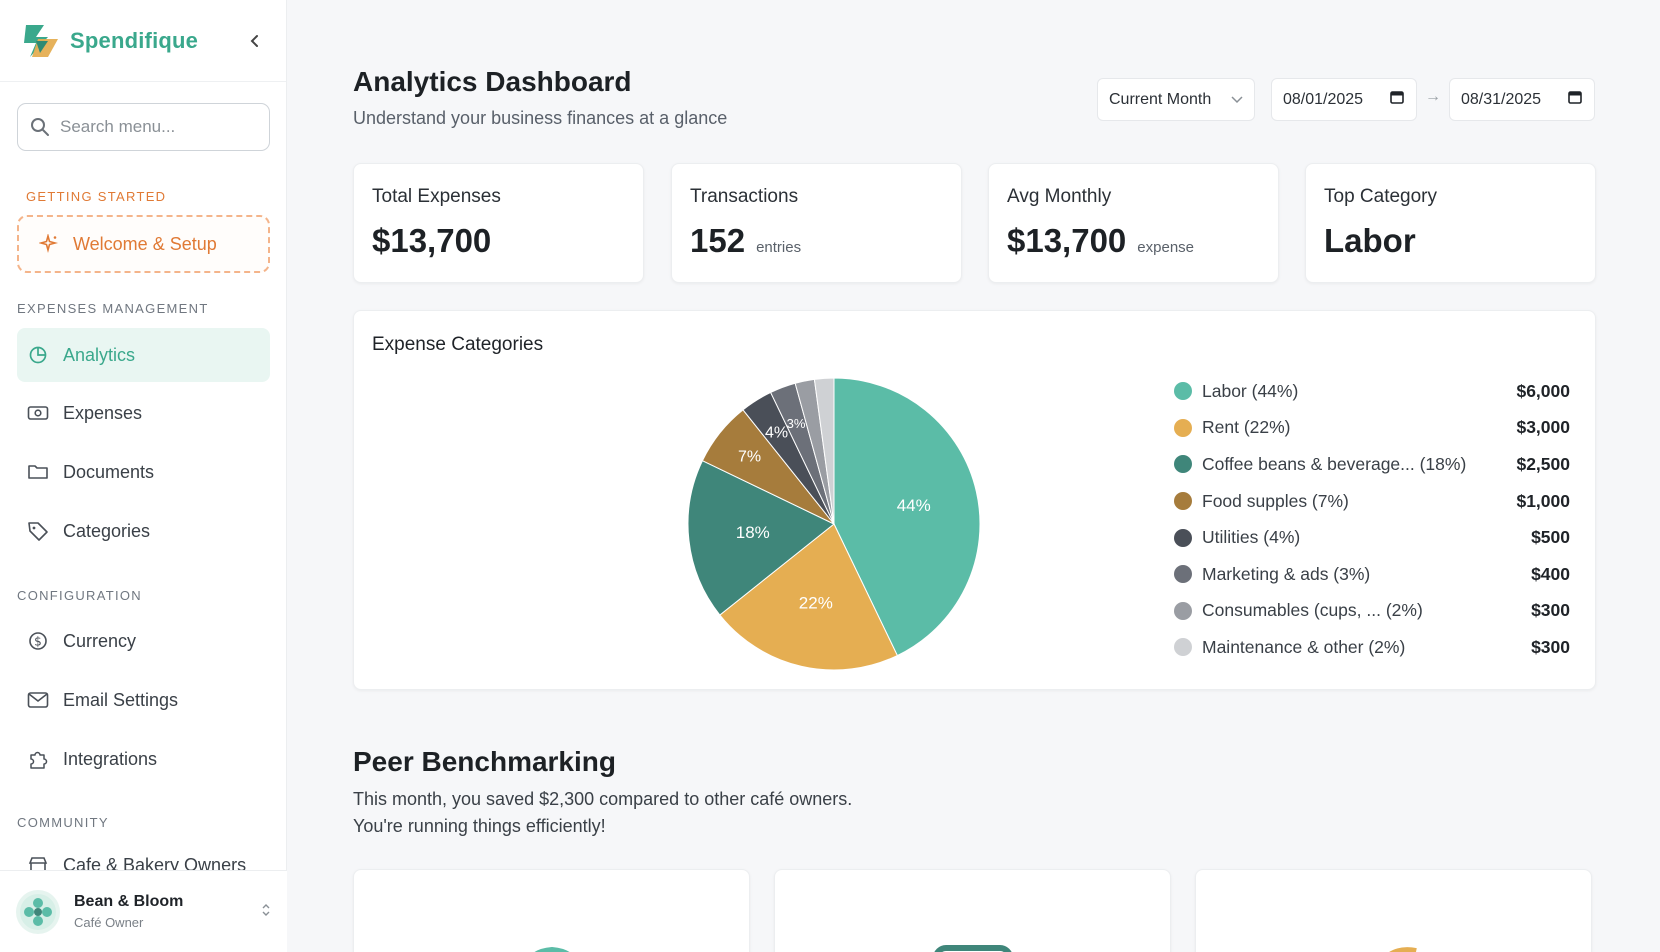 The height and width of the screenshot is (952, 1660). Describe the element at coordinates (63, 822) in the screenshot. I see `section-community: COMMUNITY` at that location.